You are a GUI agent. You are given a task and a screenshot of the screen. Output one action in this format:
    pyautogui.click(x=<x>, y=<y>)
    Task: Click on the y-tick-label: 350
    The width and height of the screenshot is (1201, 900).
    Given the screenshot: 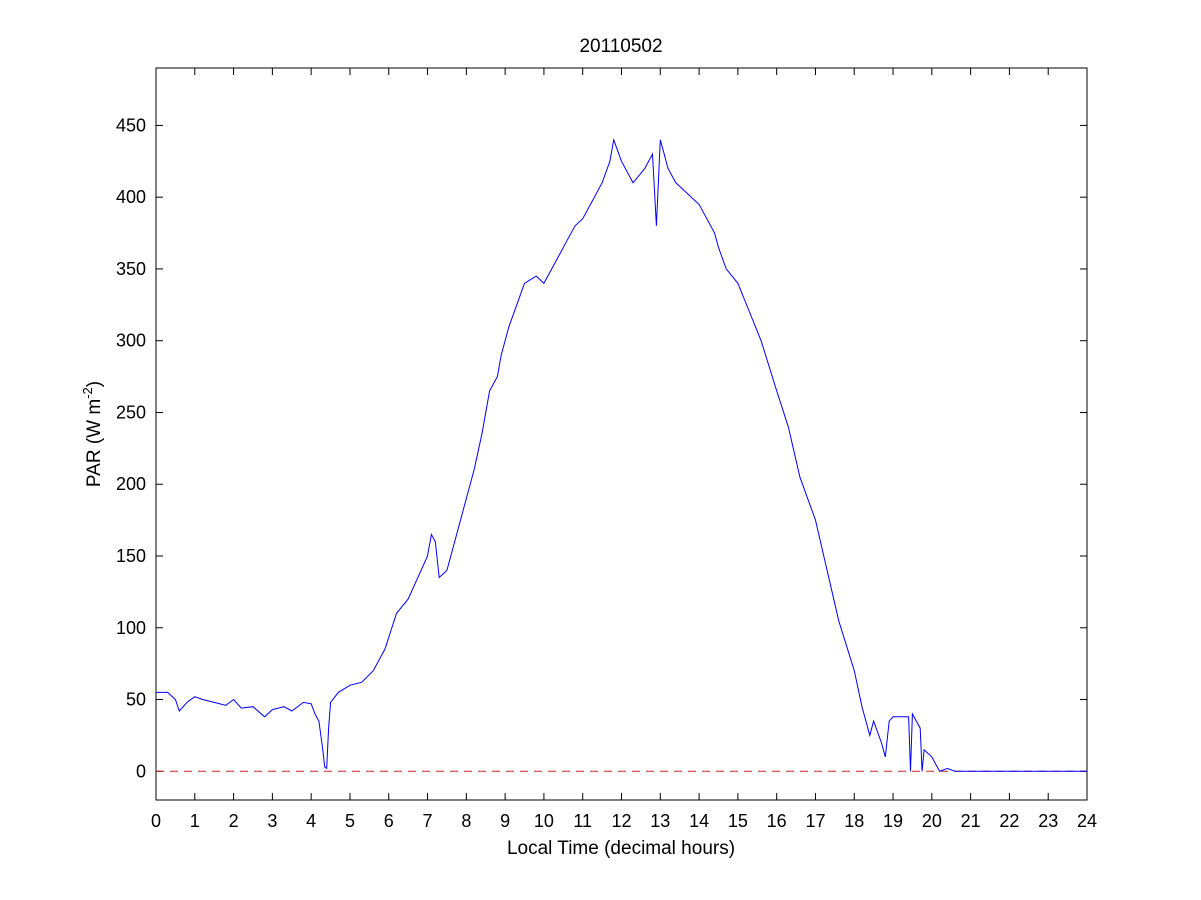 What is the action you would take?
    pyautogui.click(x=131, y=269)
    